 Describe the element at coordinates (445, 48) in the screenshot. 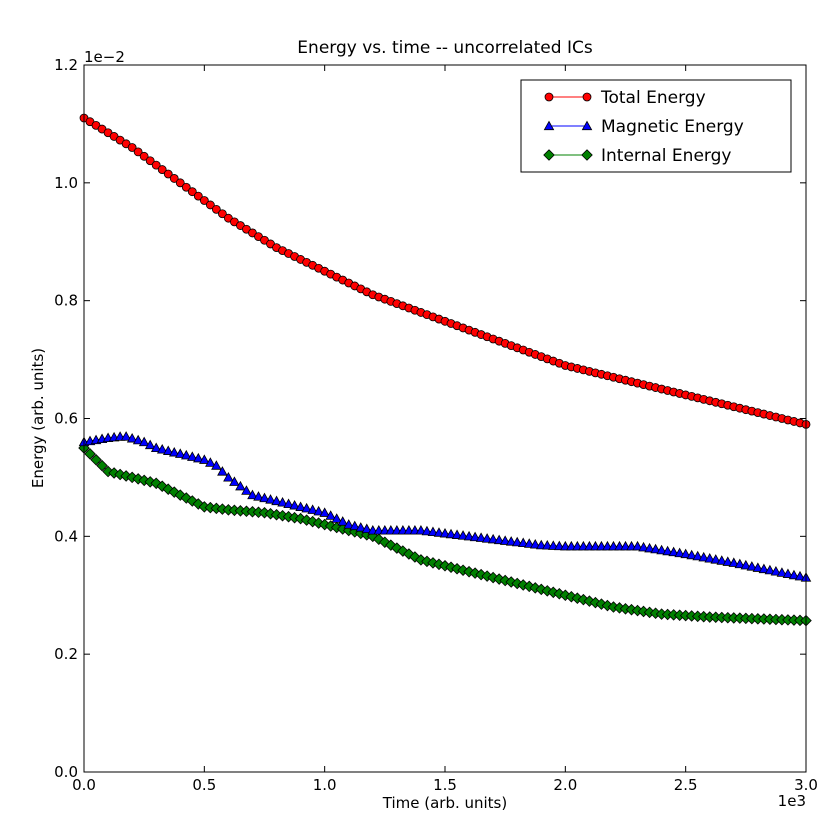

I see `chart-title: Energy vs. time -- uncorrelated ICs` at that location.